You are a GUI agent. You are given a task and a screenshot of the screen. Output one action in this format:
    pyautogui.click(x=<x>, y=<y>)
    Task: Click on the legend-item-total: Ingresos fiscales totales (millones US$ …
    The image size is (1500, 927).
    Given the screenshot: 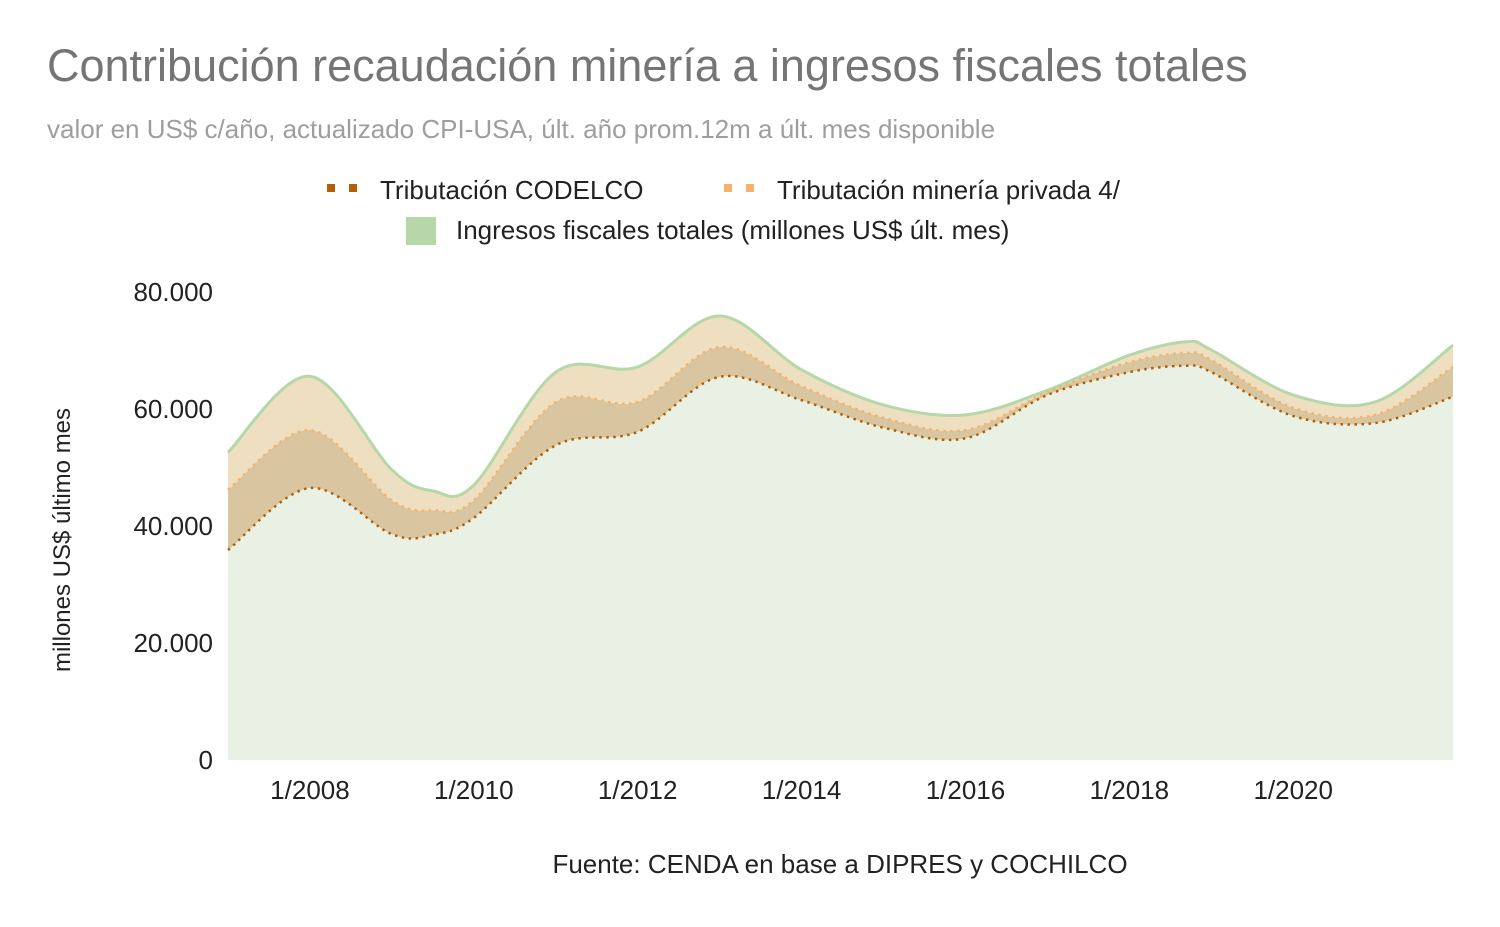 What is the action you would take?
    pyautogui.click(x=707, y=230)
    